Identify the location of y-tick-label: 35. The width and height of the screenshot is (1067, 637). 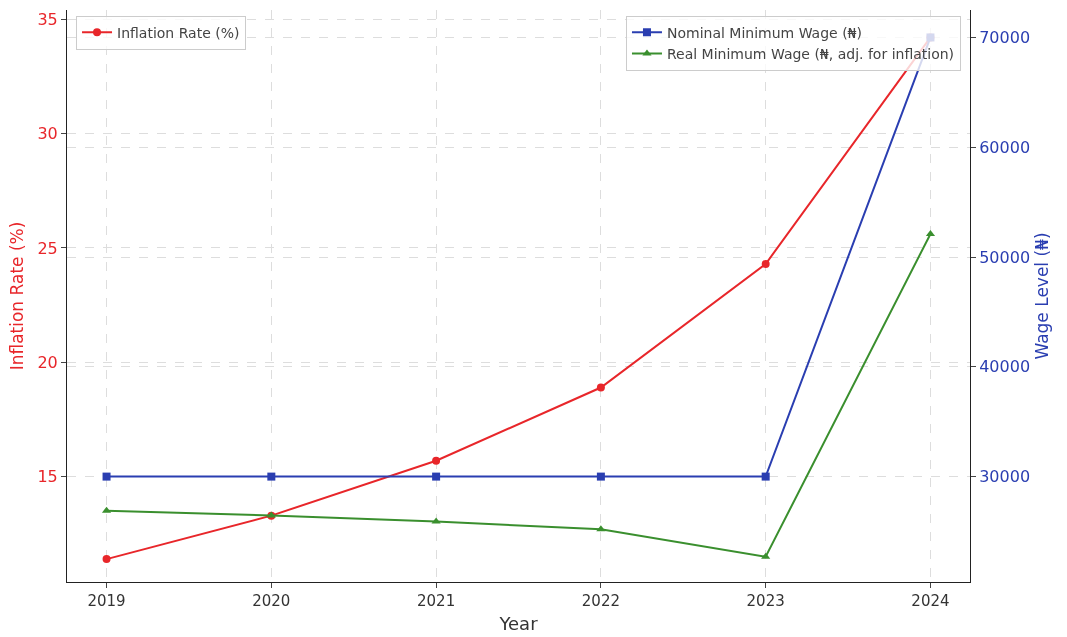
(47, 19).